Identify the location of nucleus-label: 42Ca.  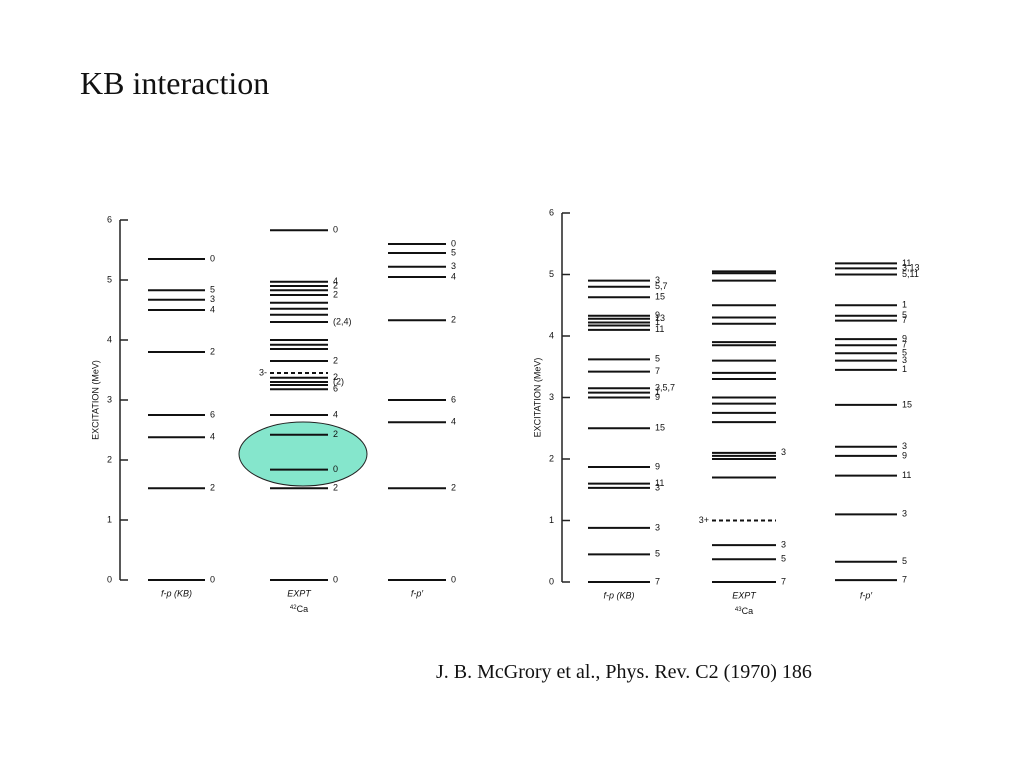
(299, 609).